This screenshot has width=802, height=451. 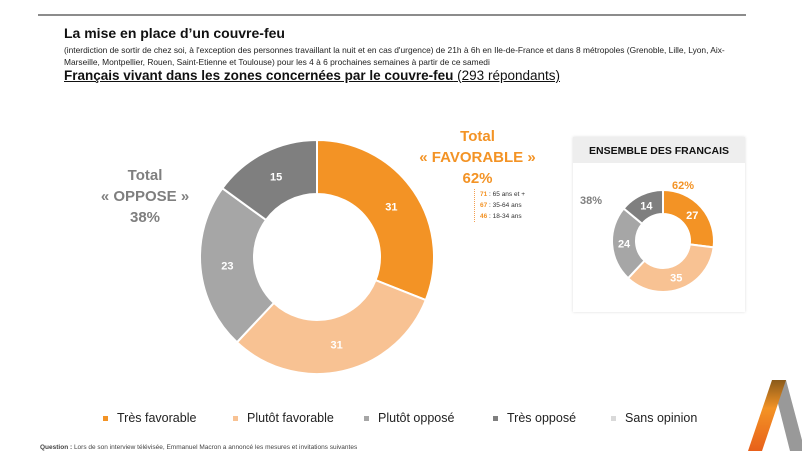 What do you see at coordinates (683, 186) in the screenshot?
I see `small-favorable-pct: 62%` at bounding box center [683, 186].